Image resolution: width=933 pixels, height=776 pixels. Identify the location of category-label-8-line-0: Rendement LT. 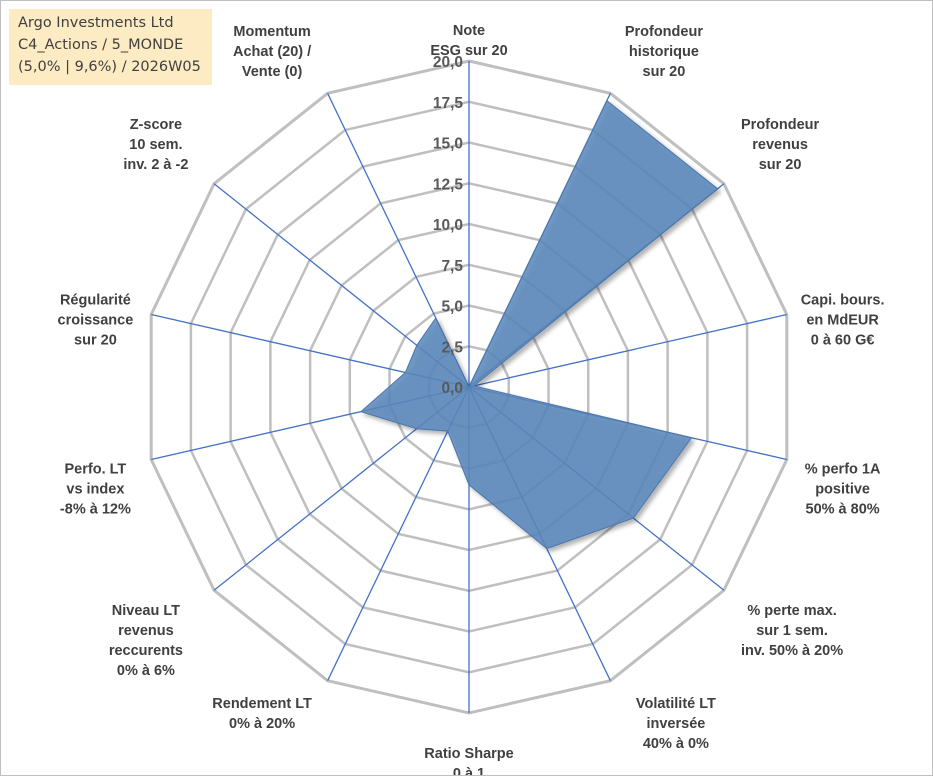
(262, 704).